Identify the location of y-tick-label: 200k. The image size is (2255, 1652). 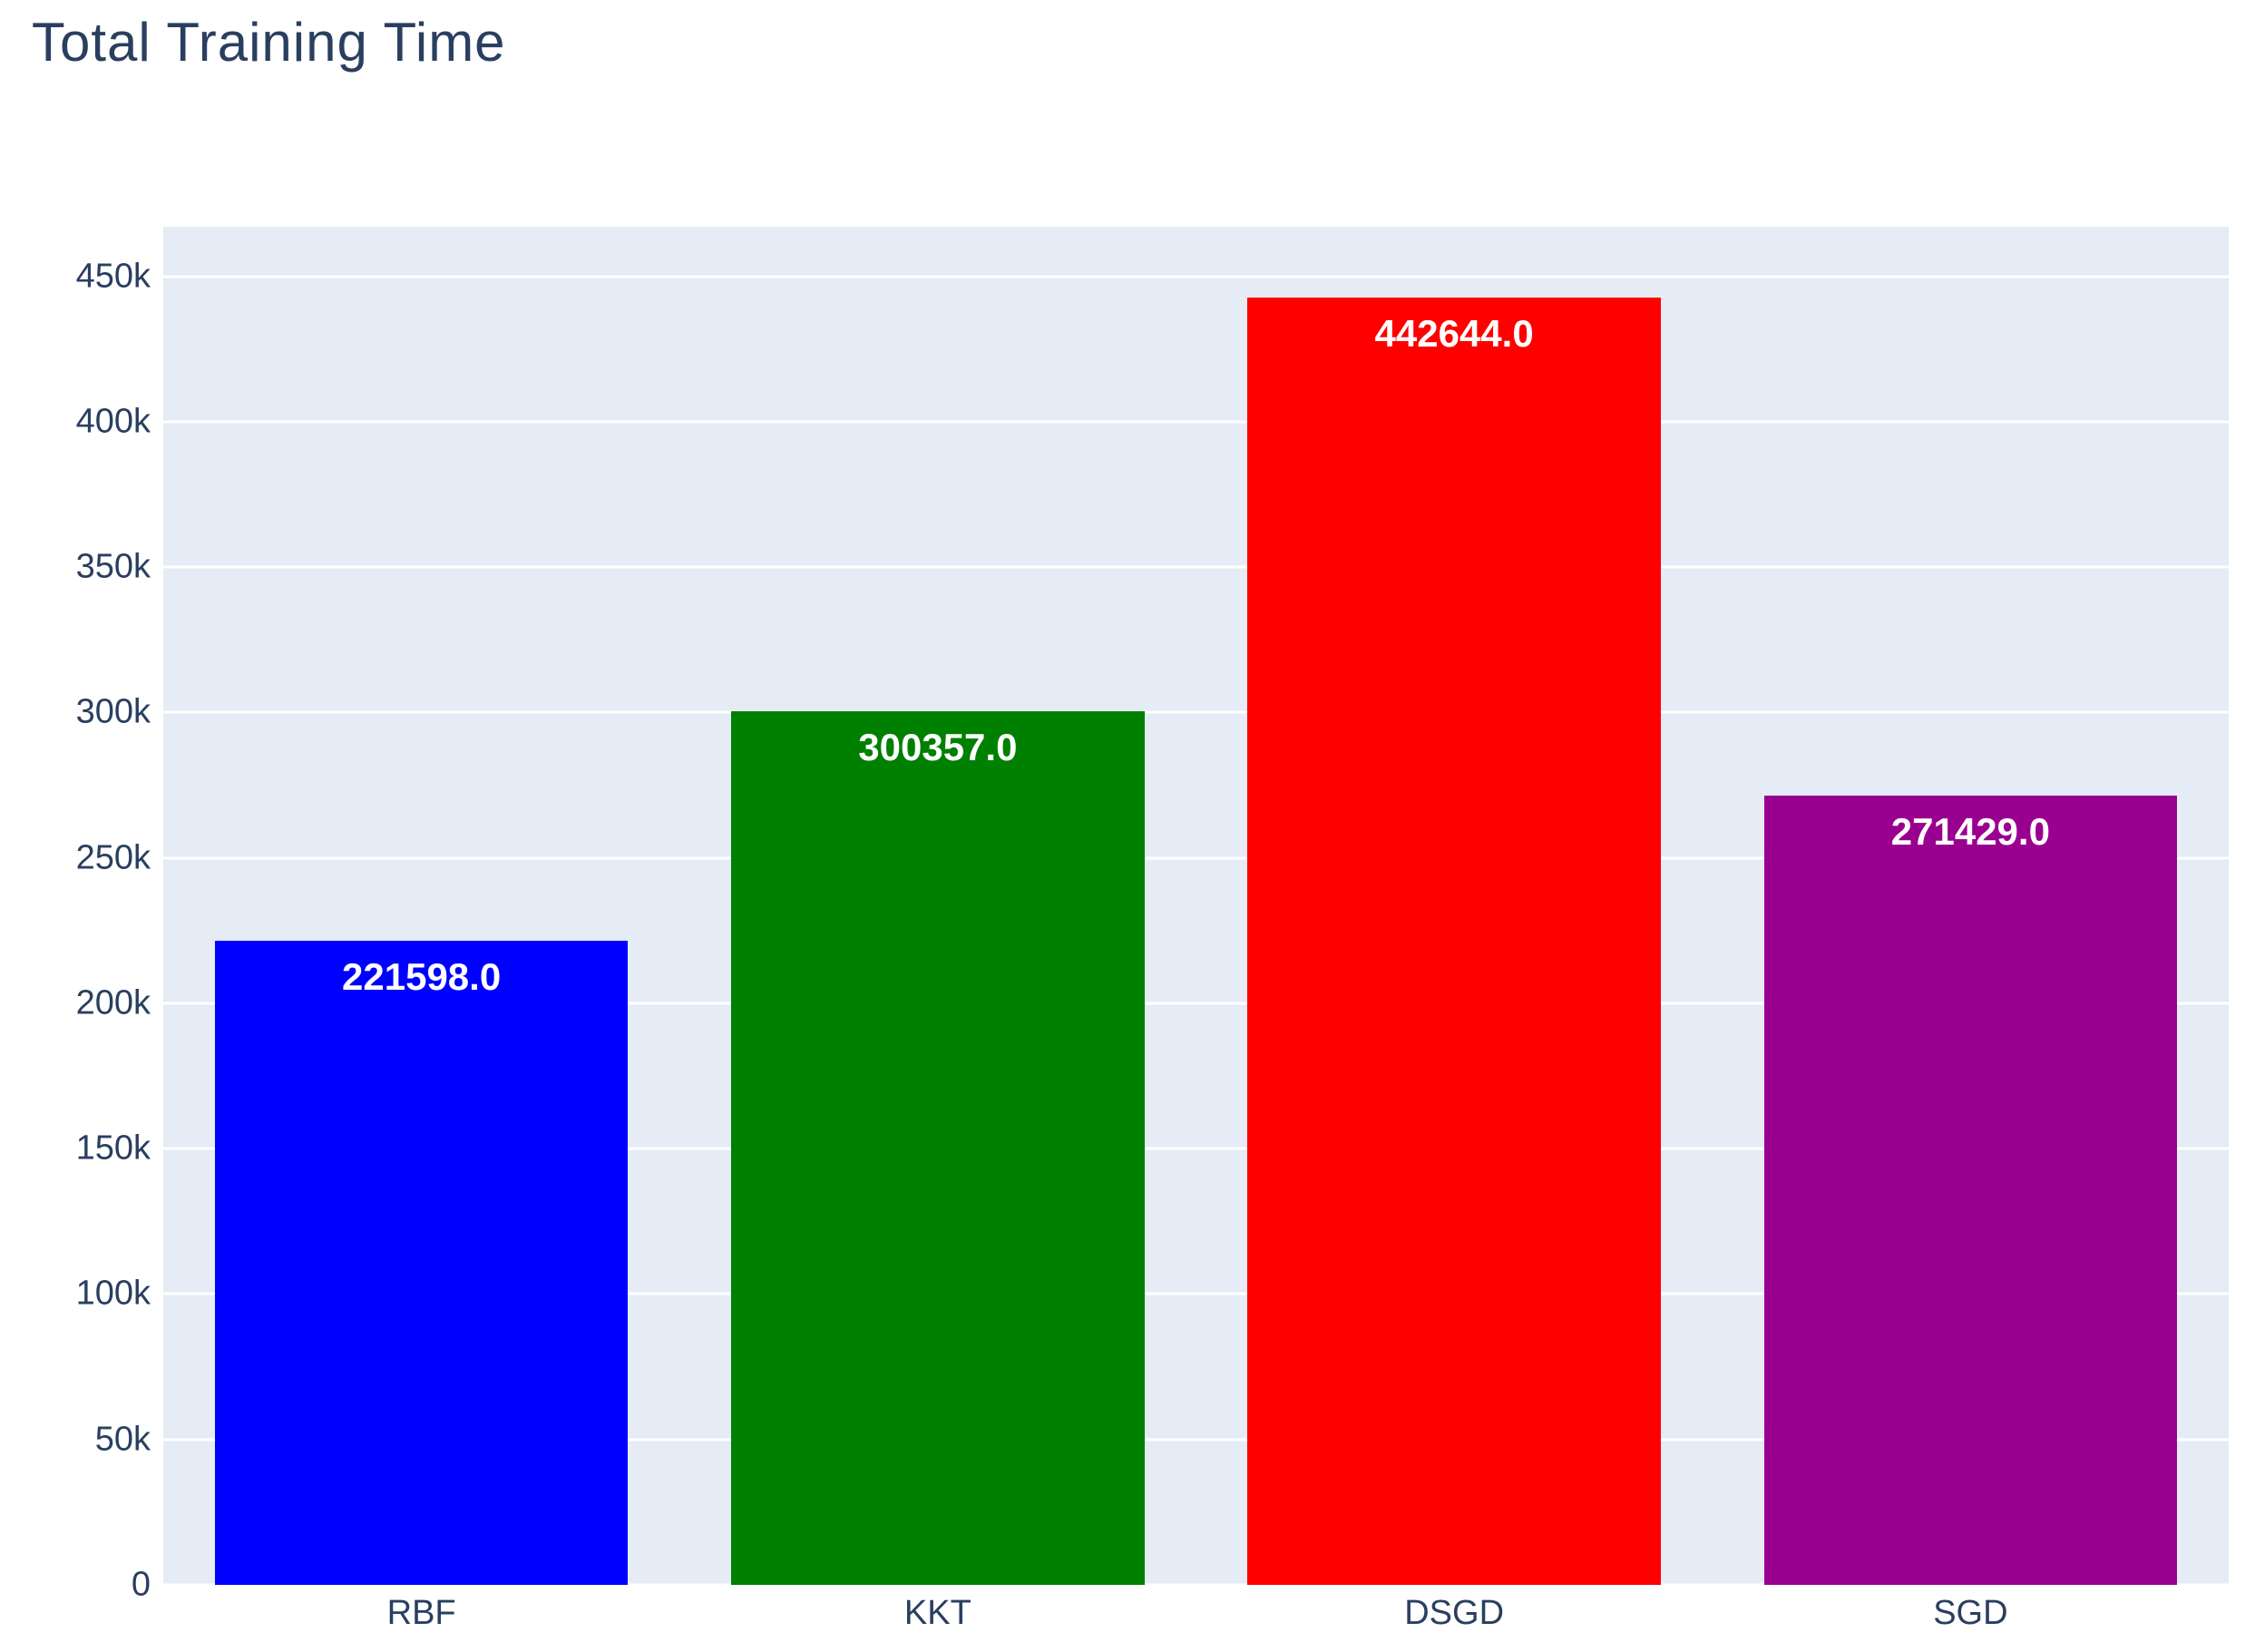
(113, 1002).